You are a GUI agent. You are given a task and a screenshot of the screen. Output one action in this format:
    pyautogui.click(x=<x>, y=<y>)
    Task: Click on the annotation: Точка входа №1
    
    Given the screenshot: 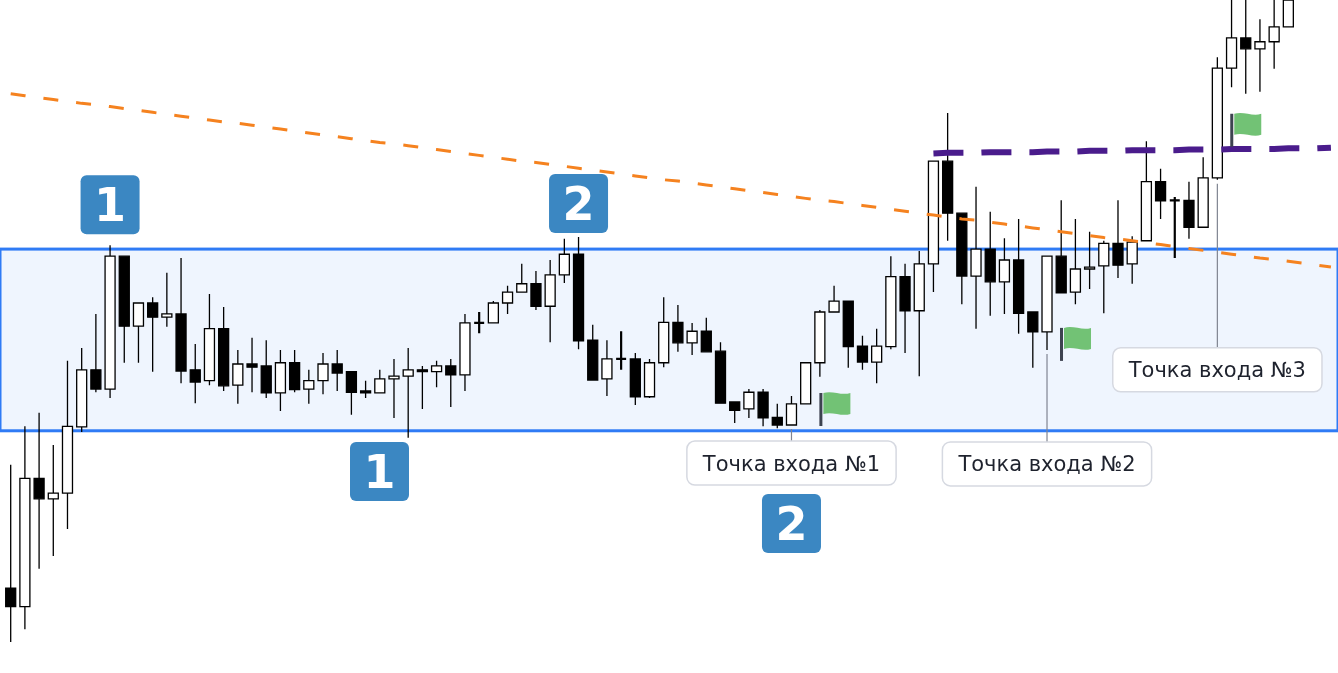 What is the action you would take?
    pyautogui.click(x=791, y=463)
    